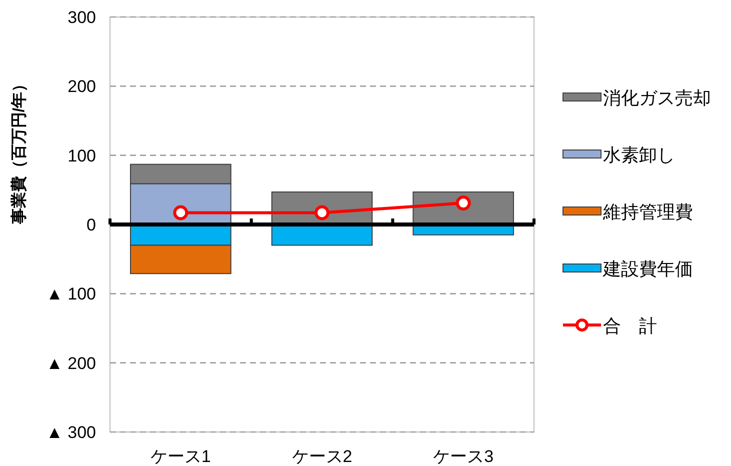 The height and width of the screenshot is (466, 731). What do you see at coordinates (647, 269) in the screenshot?
I see `legend-label: 建設費年価` at bounding box center [647, 269].